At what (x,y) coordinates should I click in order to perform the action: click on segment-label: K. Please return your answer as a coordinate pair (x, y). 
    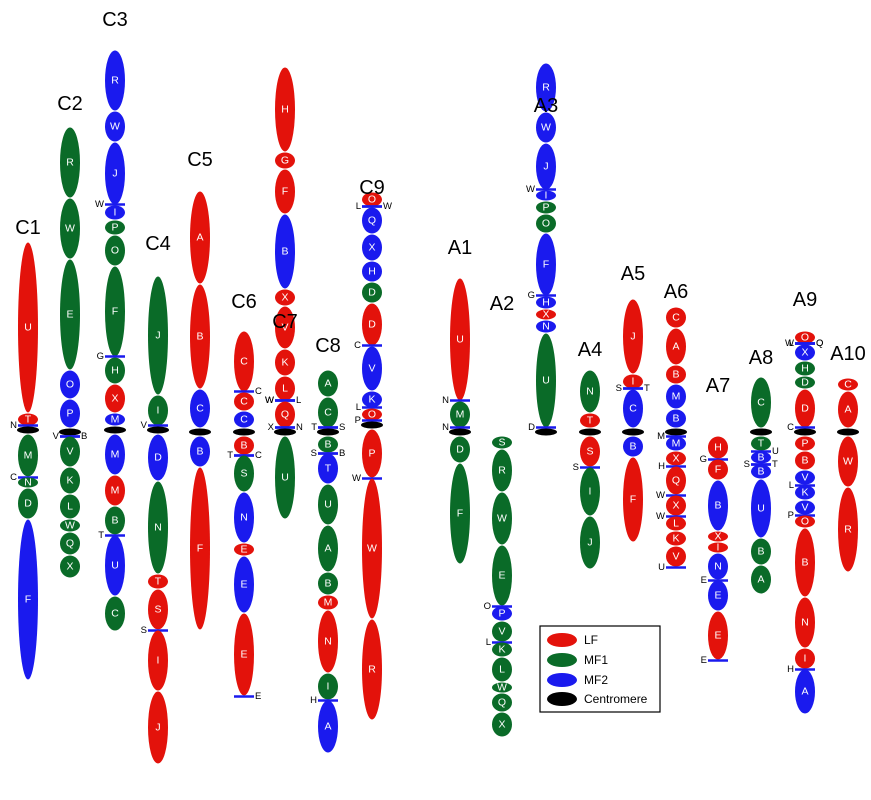
    Looking at the image, I should click on (675, 539).